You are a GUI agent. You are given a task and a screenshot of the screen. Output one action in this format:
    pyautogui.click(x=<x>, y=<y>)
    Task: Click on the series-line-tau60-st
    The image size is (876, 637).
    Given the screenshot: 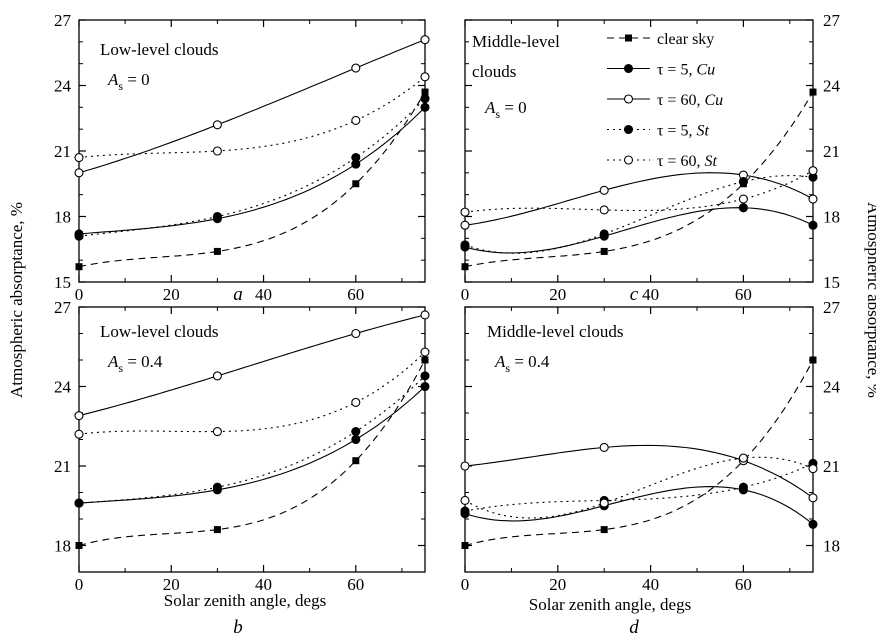 What is the action you would take?
    pyautogui.click(x=639, y=191)
    